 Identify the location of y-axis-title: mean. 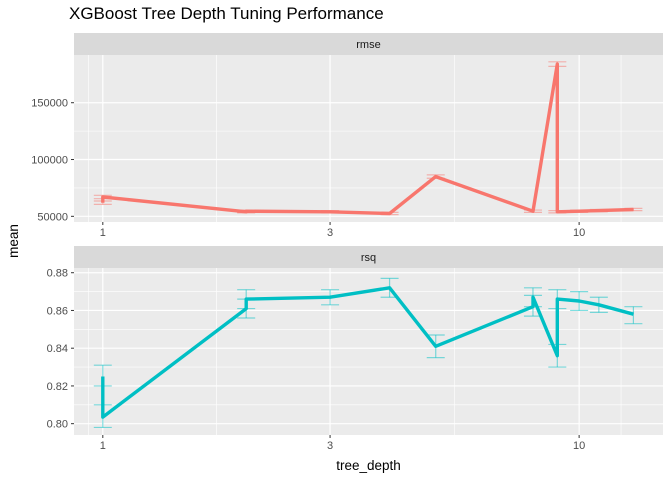
(13, 241).